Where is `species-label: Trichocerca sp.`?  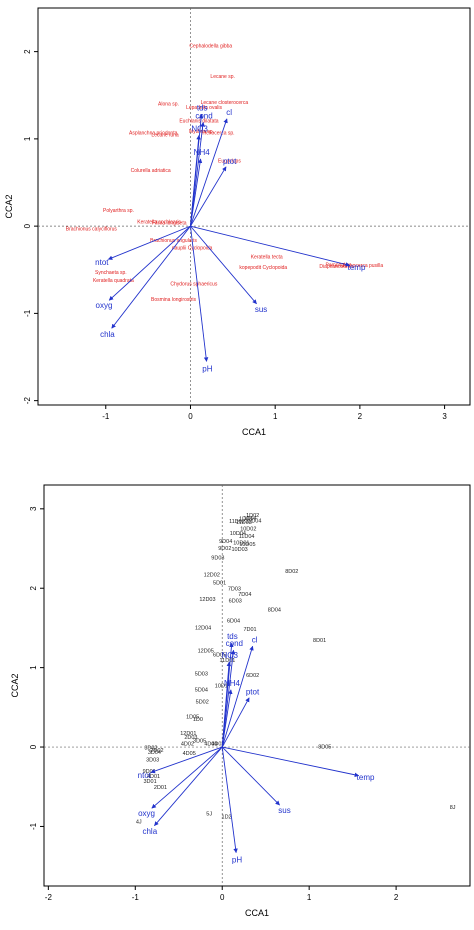 species-label: Trichocerca sp. is located at coordinates (218, 134).